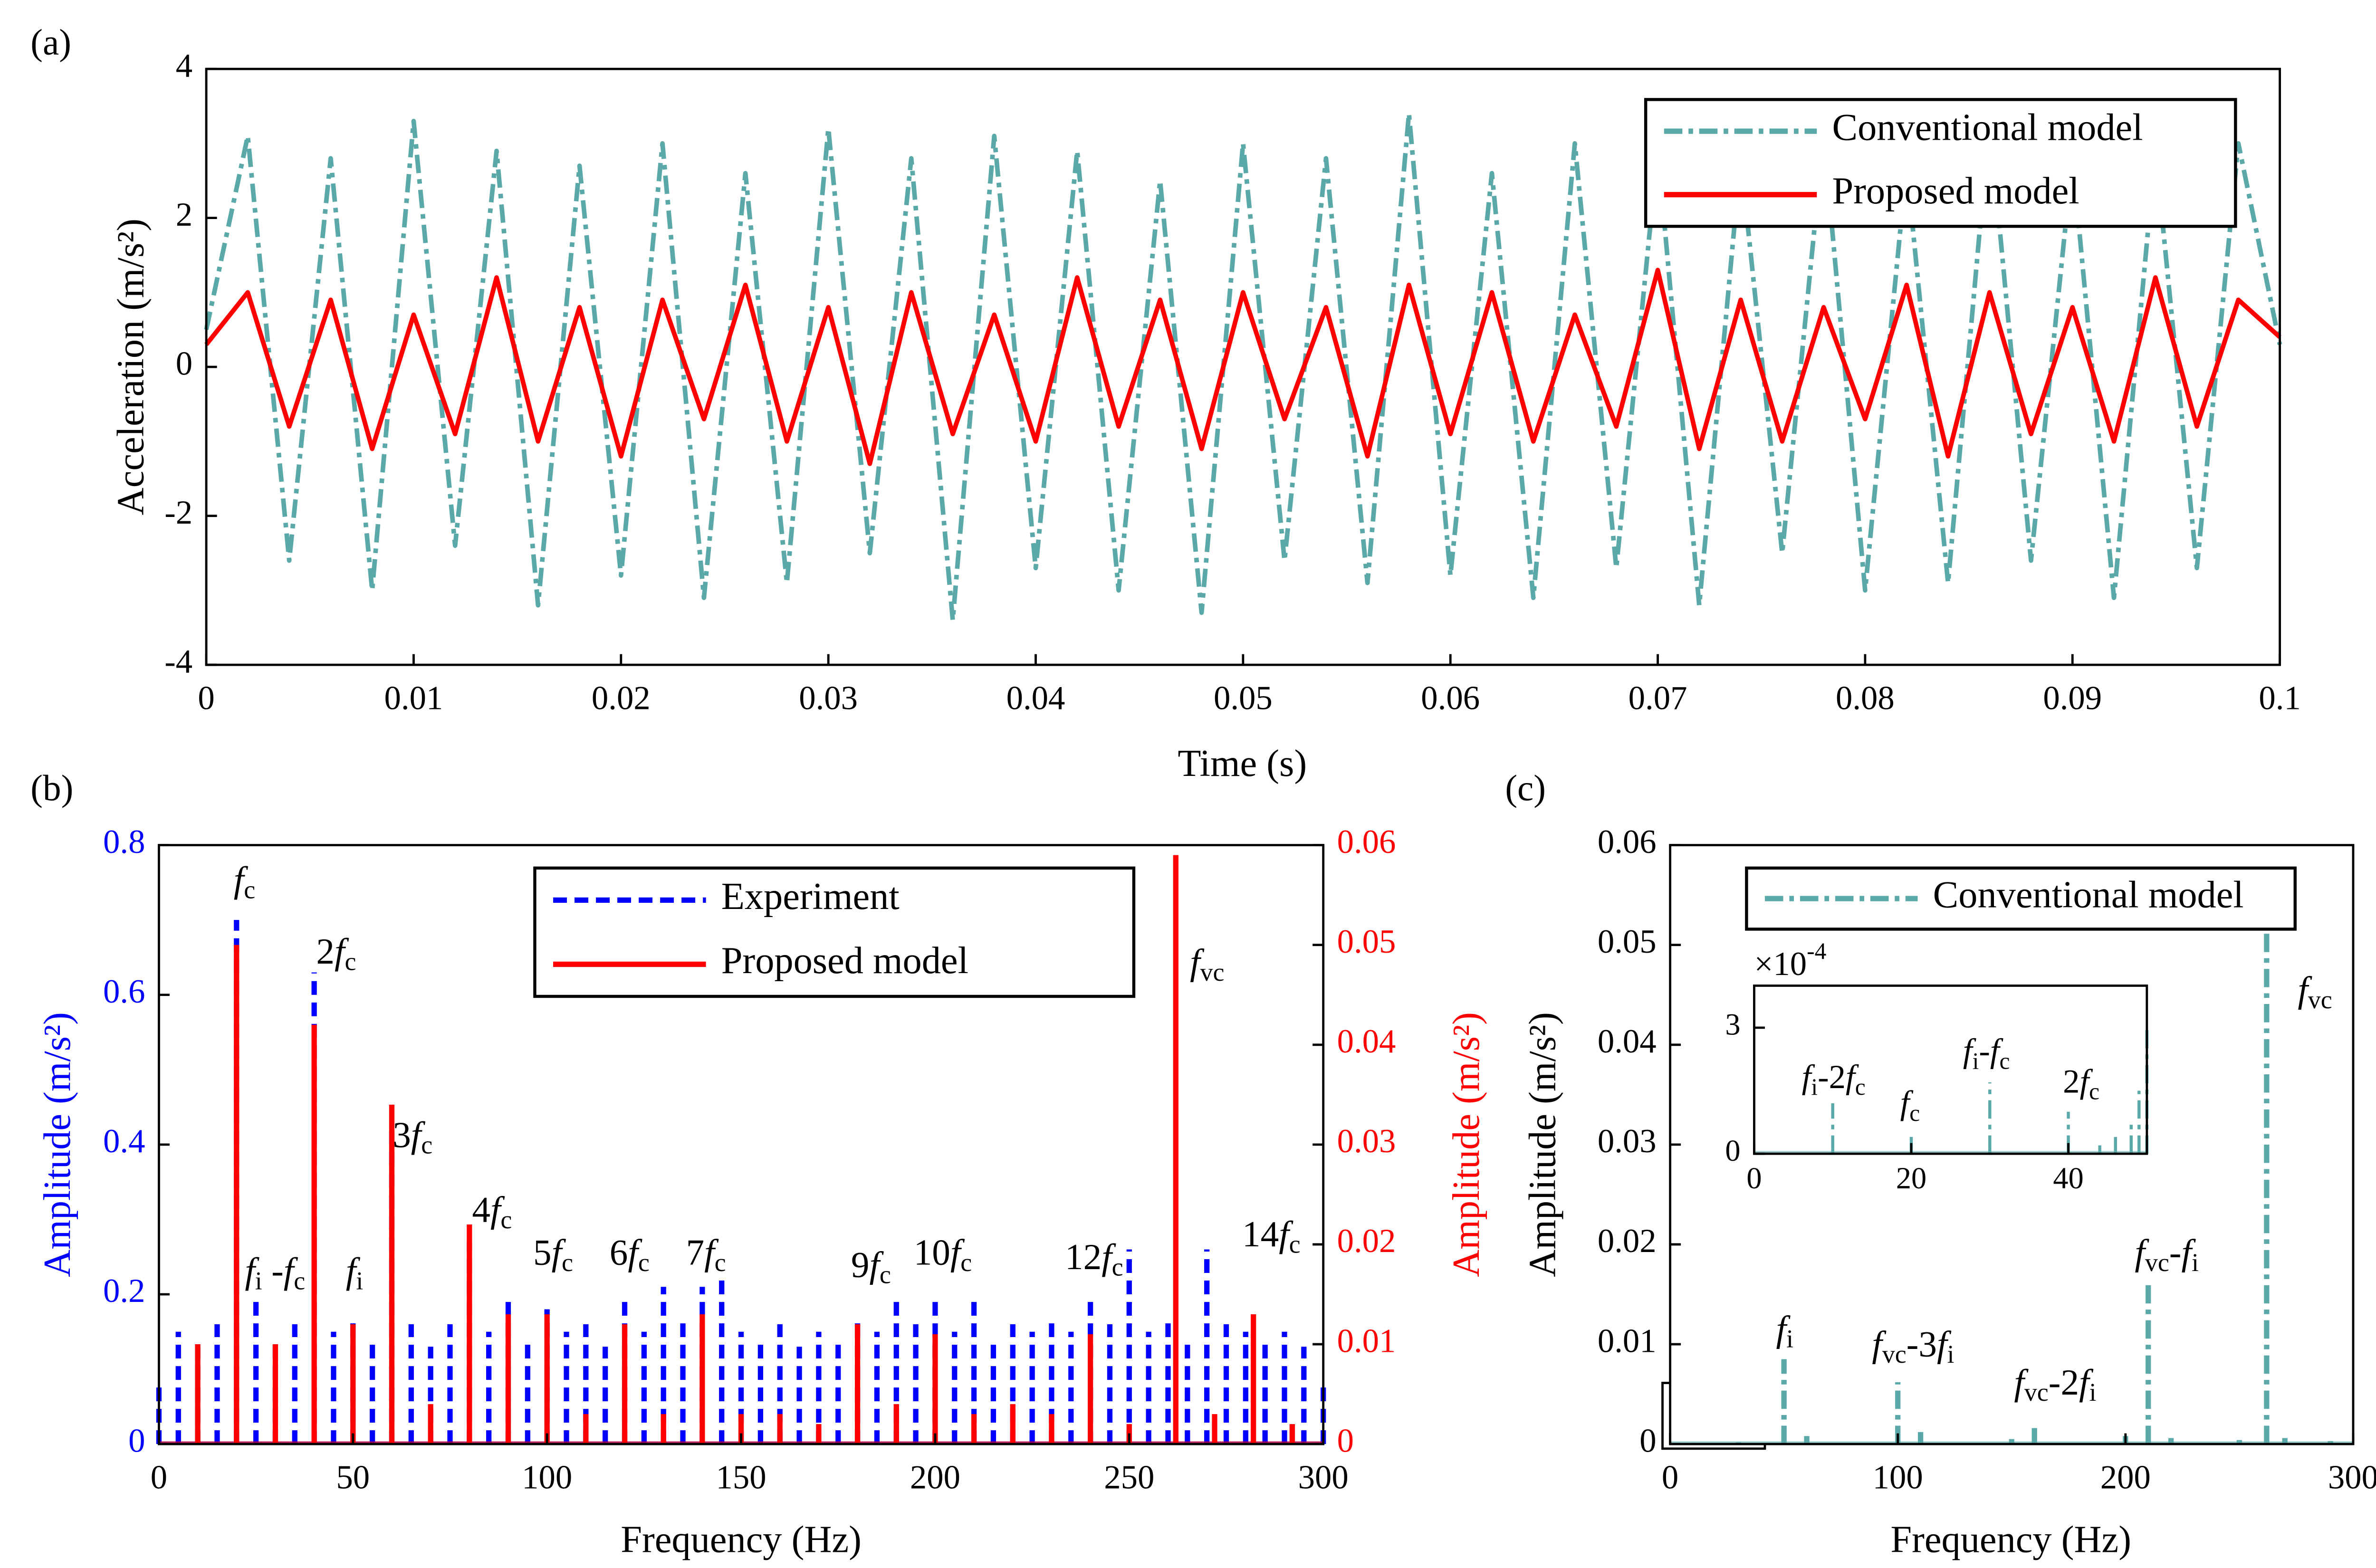 Image resolution: width=2376 pixels, height=1568 pixels. What do you see at coordinates (1323, 1477) in the screenshot?
I see `x-tick-label: 300` at bounding box center [1323, 1477].